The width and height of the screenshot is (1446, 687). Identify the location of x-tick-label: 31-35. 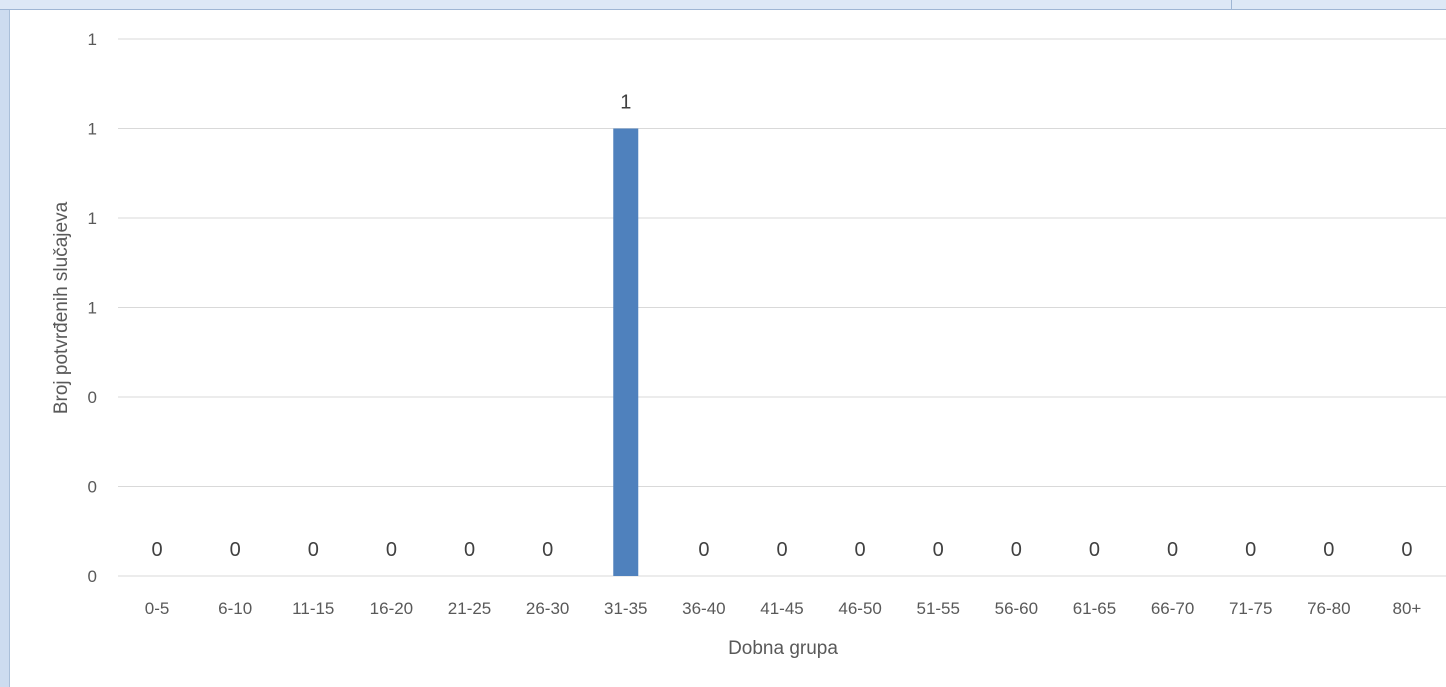
(625, 608).